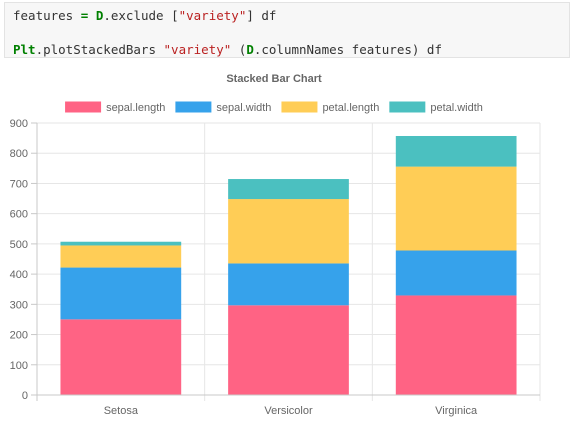  Describe the element at coordinates (288, 189) in the screenshot. I see `bar-versicolor-petal-width` at that location.